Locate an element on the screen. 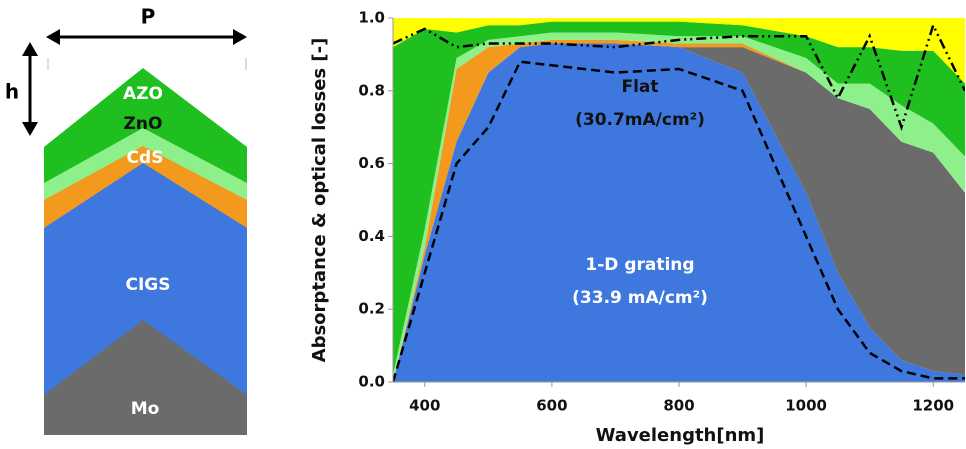 The height and width of the screenshot is (449, 966). line is located at coordinates (679, 76).